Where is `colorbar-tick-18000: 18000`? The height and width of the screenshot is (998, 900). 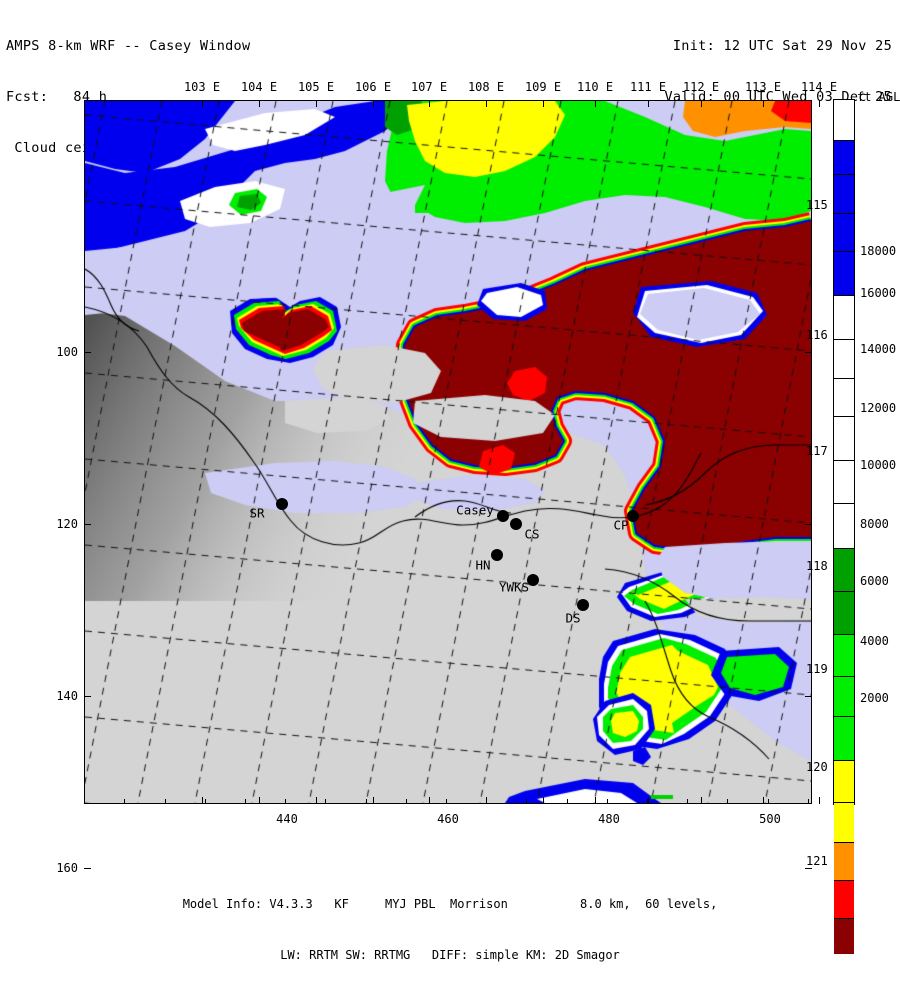 colorbar-tick-18000: 18000 is located at coordinates (878, 251).